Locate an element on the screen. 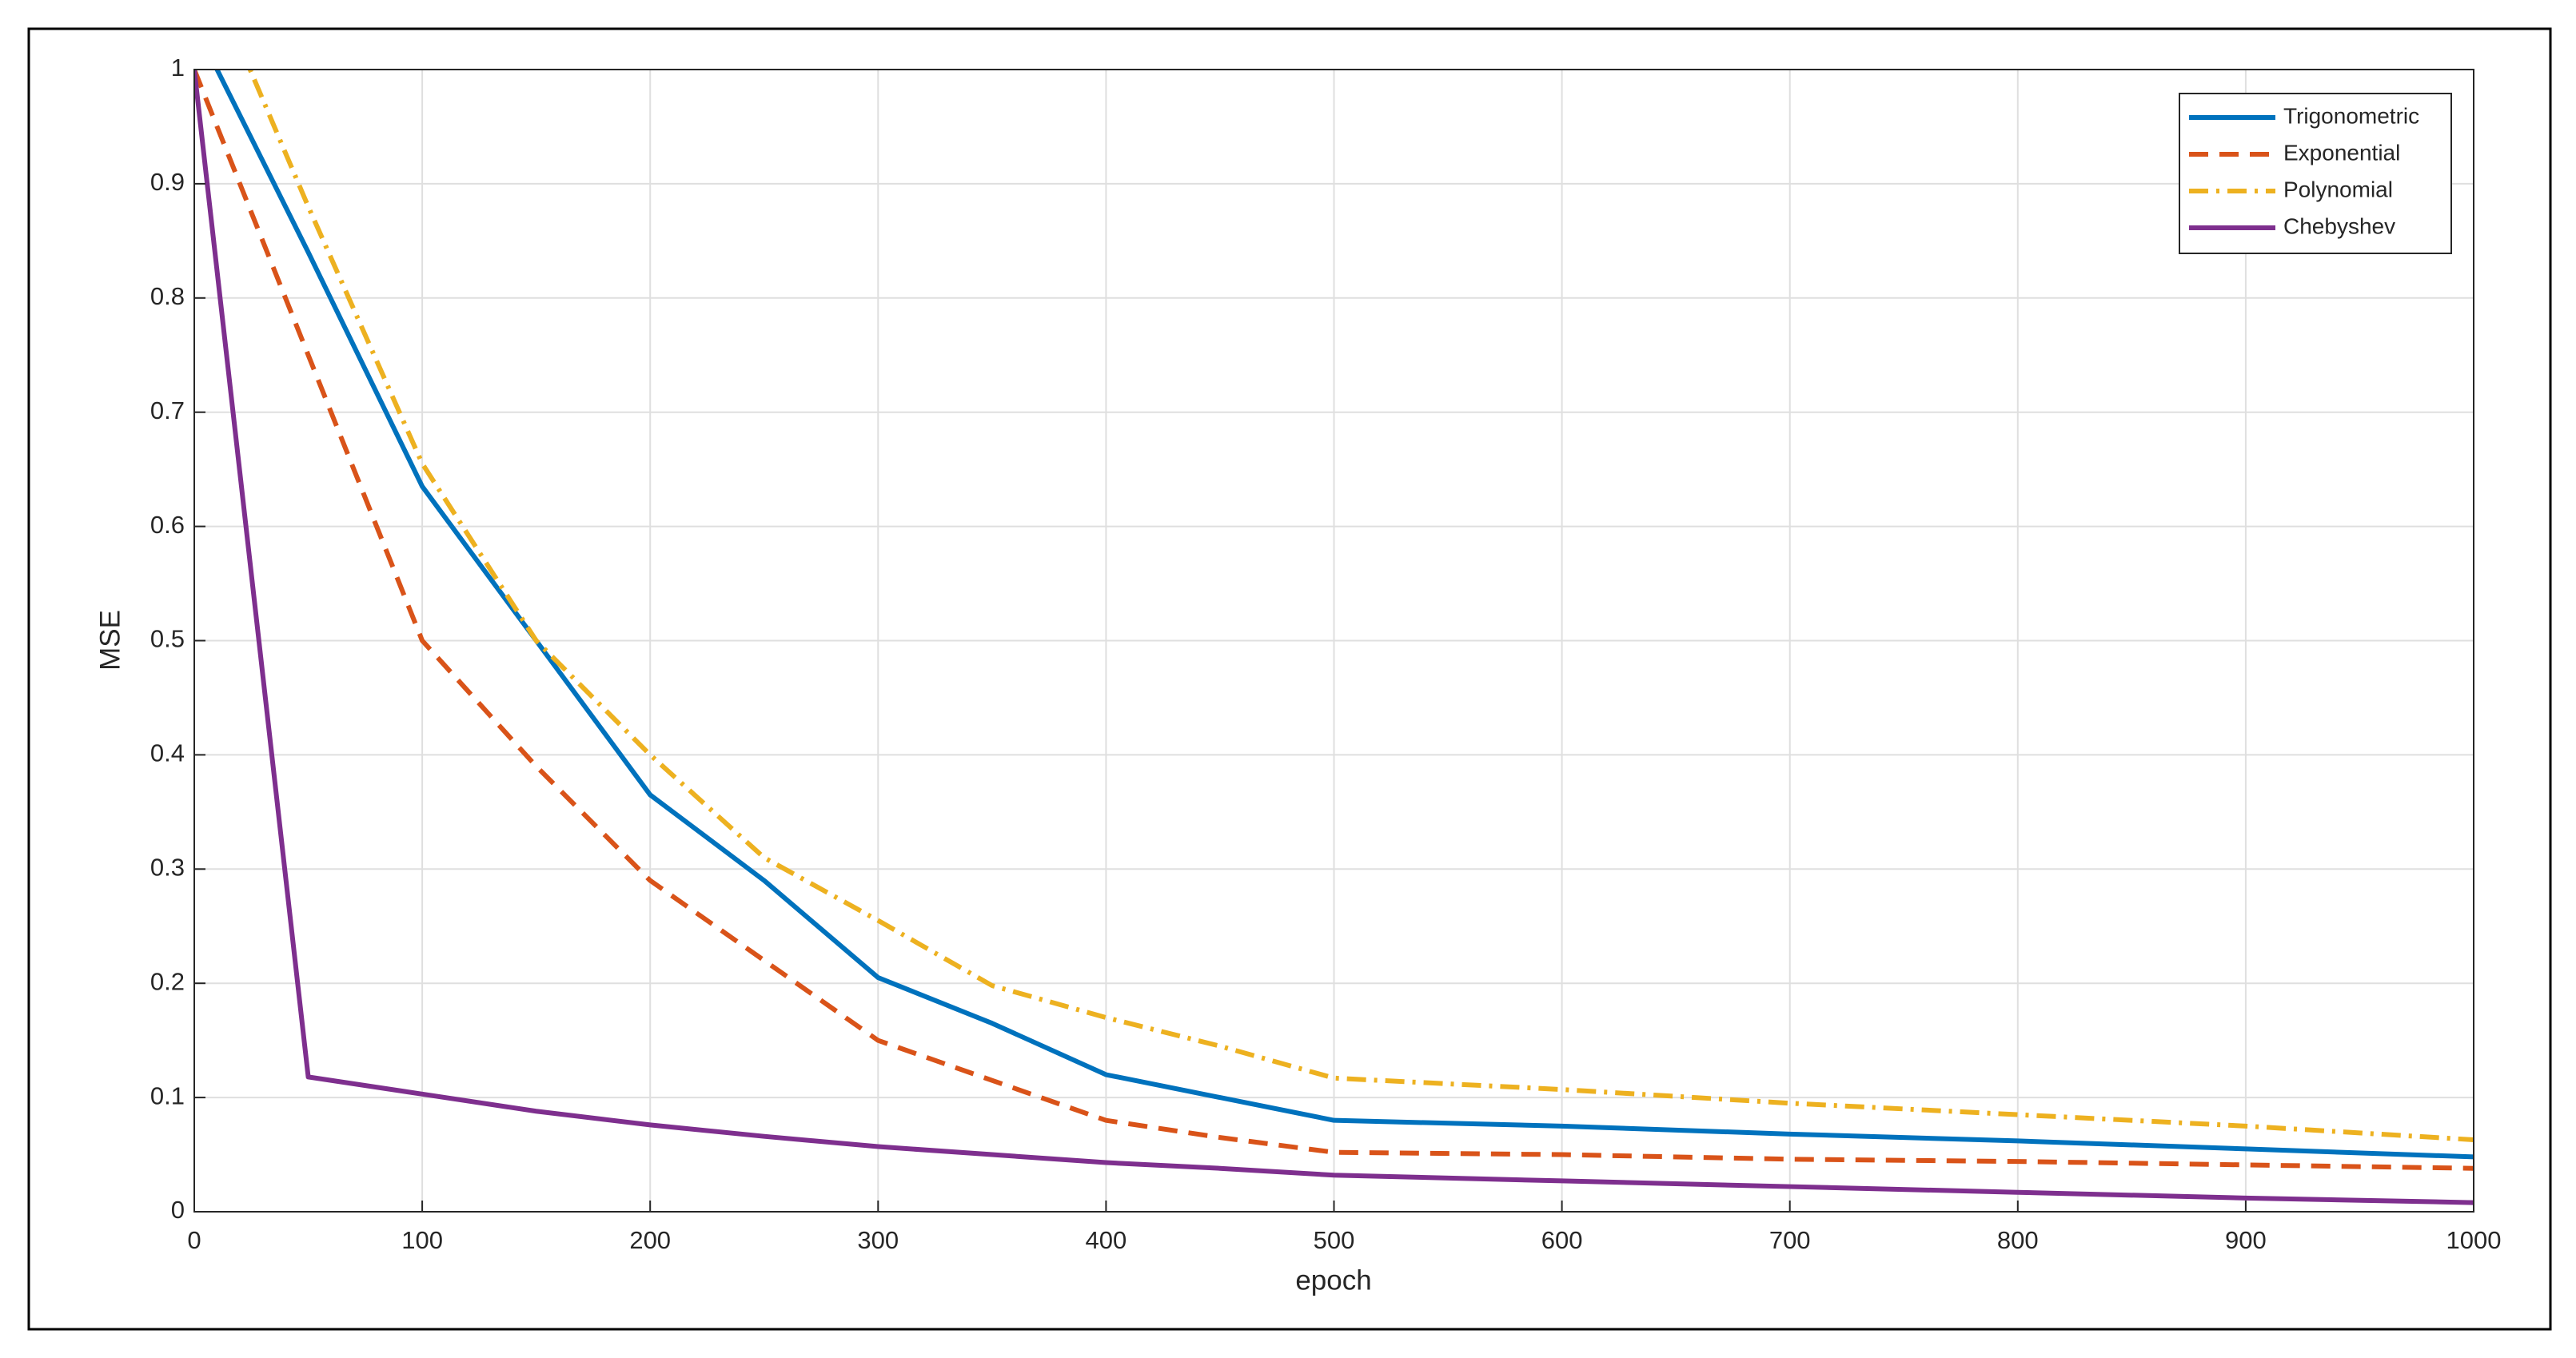 This screenshot has height=1358, width=2576. y-axis-label: MSE is located at coordinates (110, 640).